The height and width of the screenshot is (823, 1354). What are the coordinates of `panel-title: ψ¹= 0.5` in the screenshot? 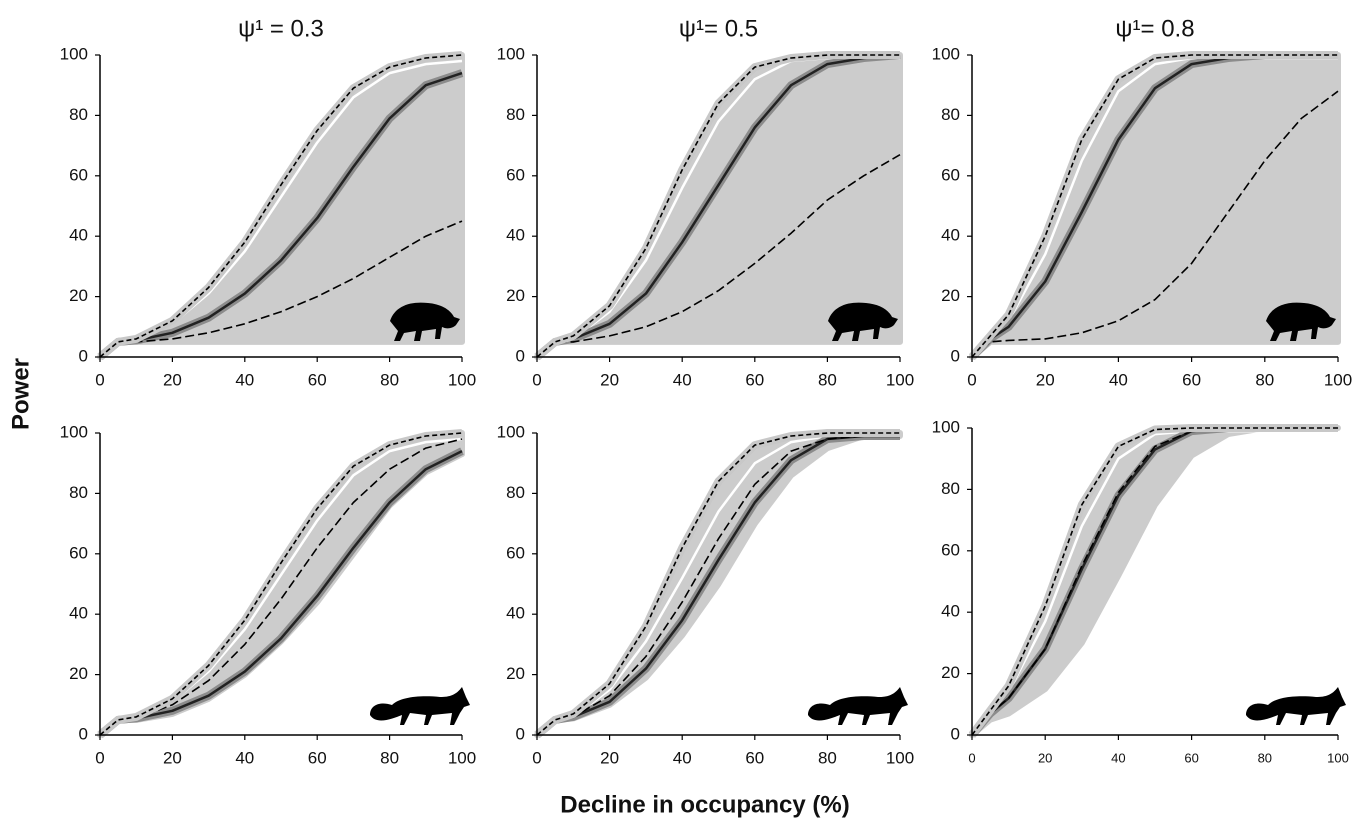 It's located at (718, 28).